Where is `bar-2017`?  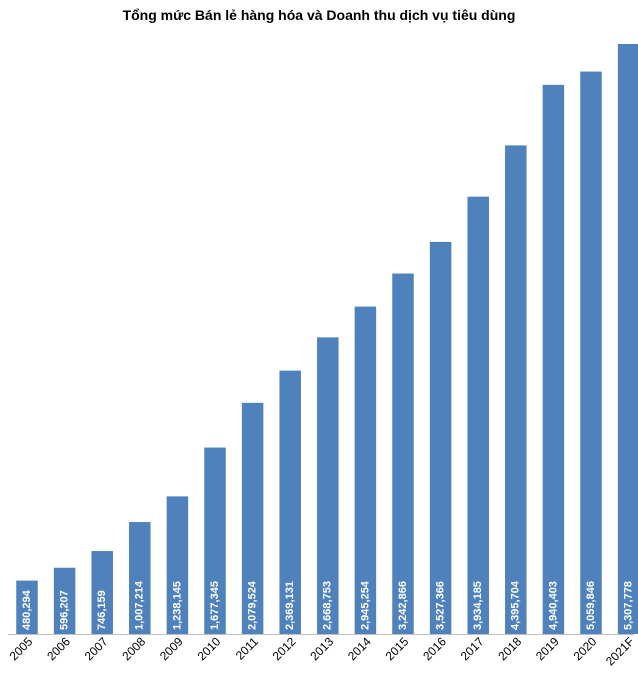 bar-2017 is located at coordinates (478, 415).